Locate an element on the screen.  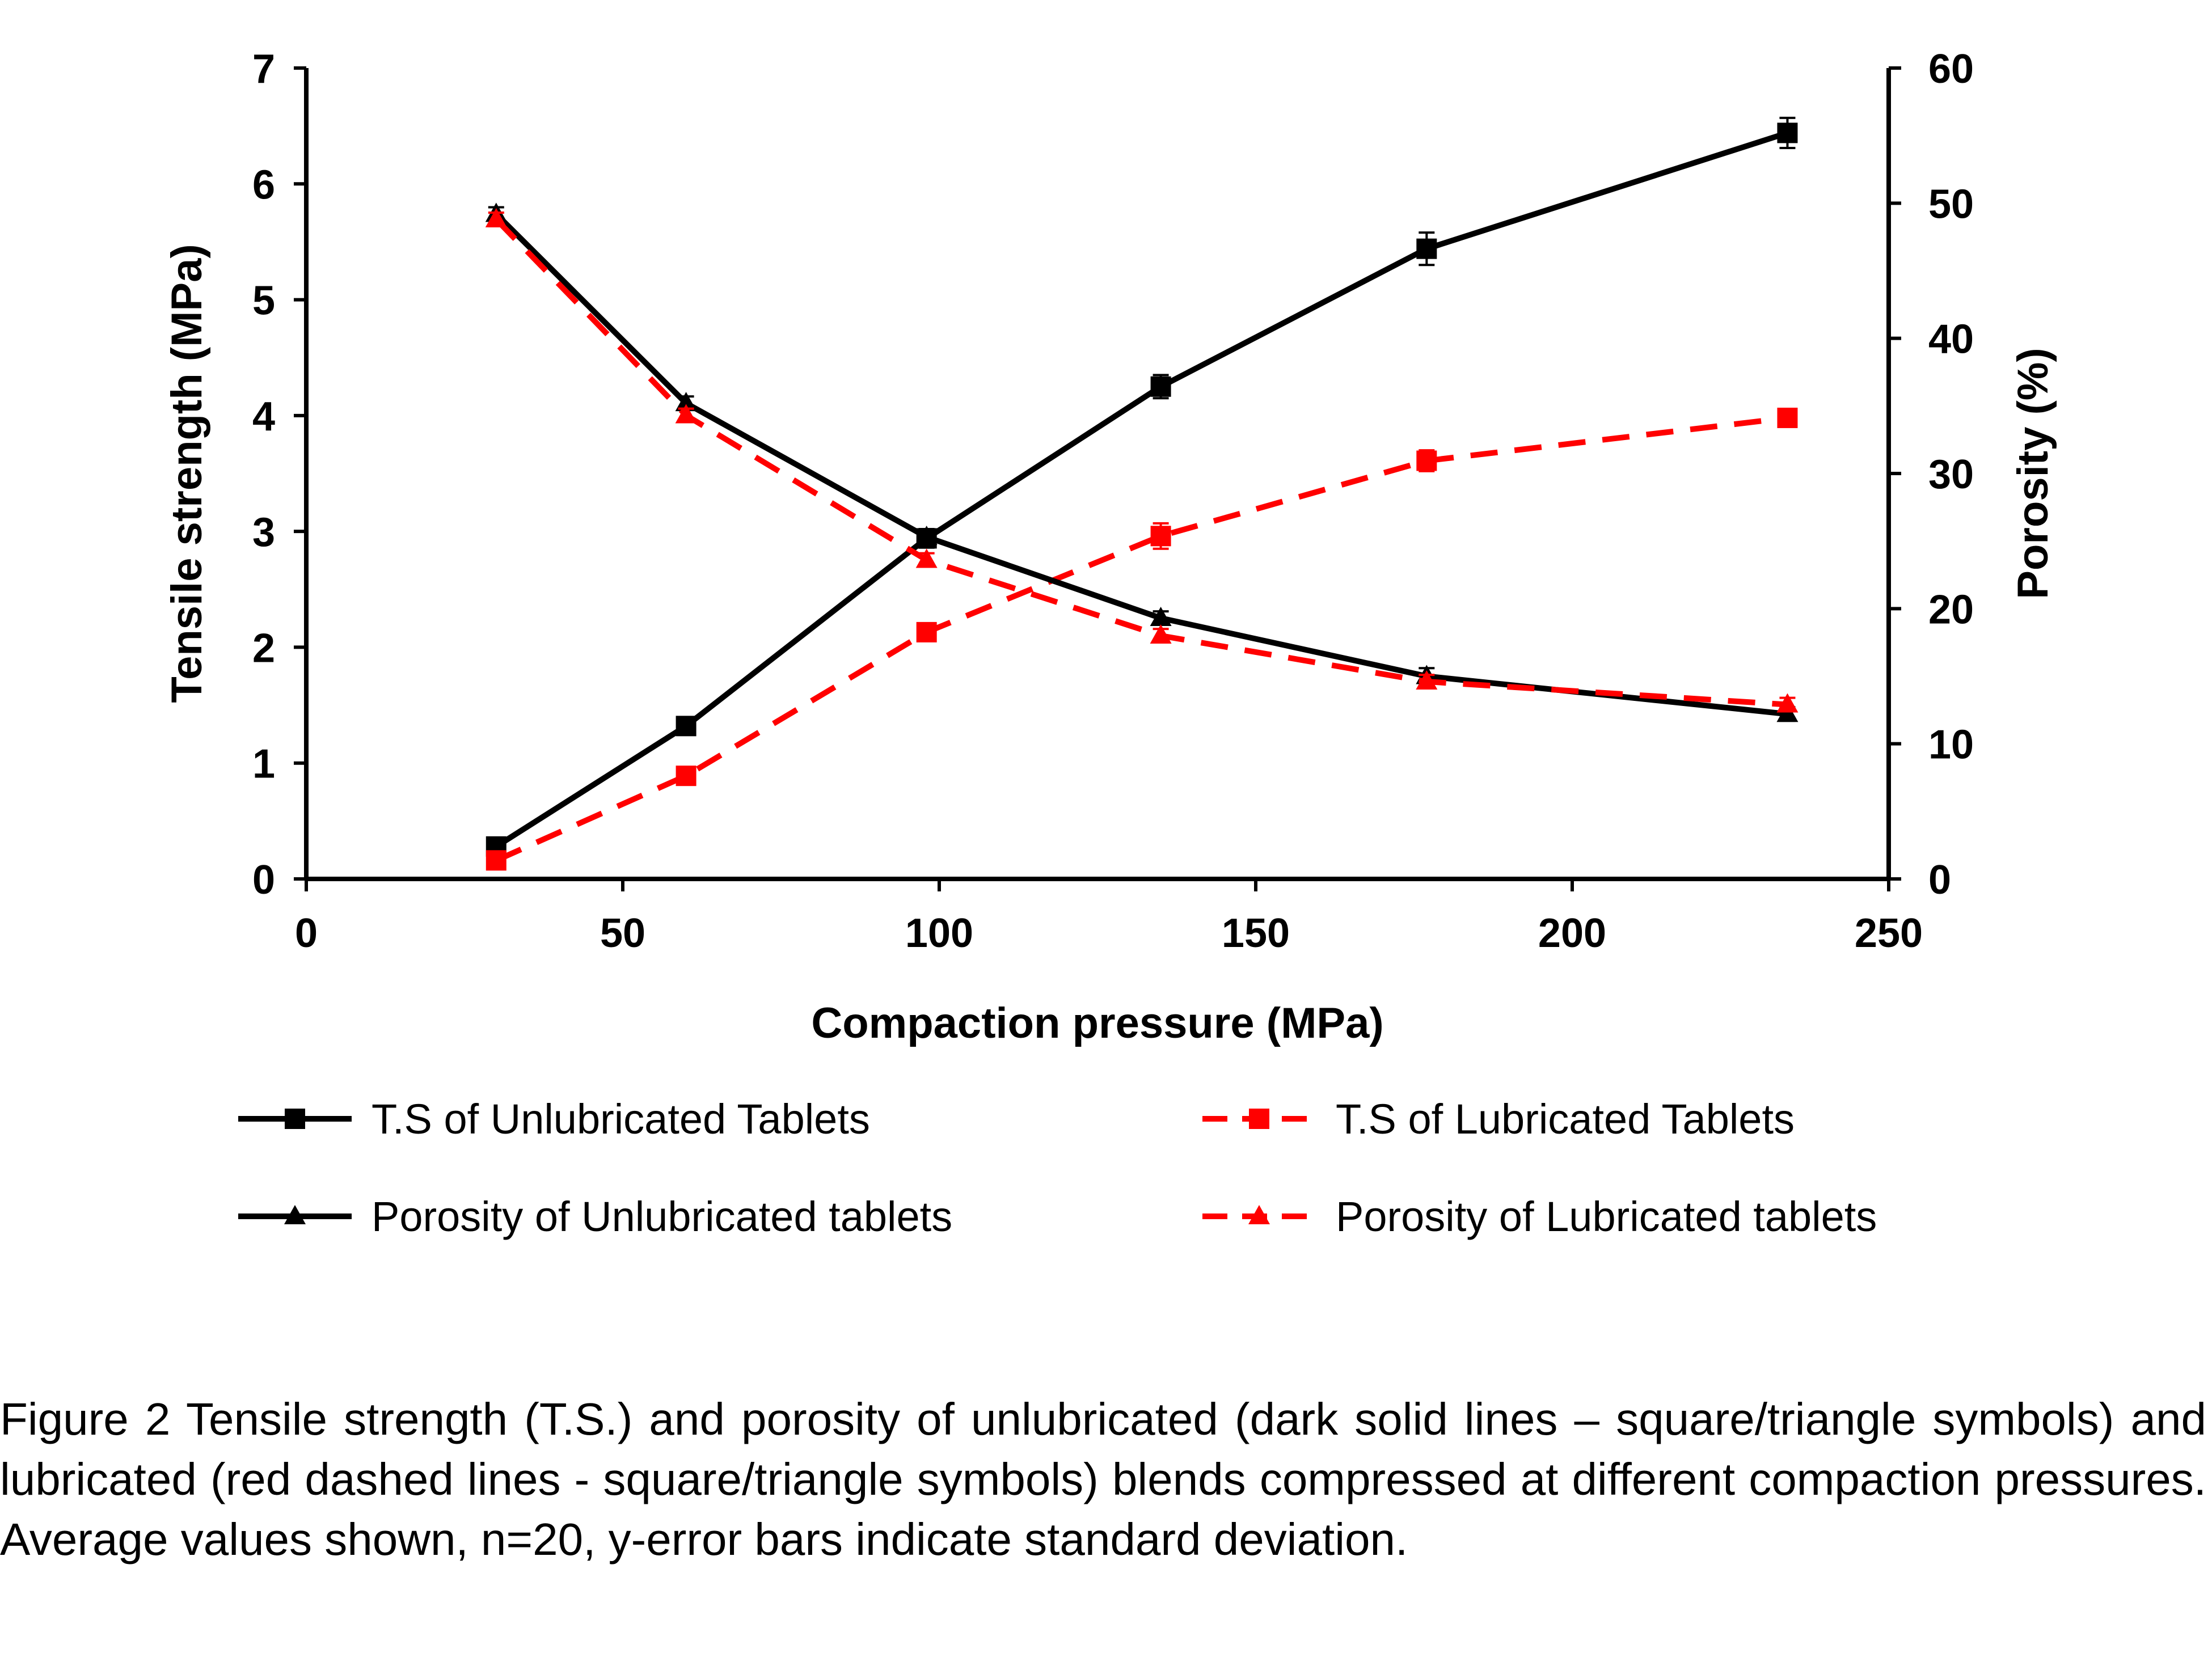
legend-item: Porosity of Unlubricated tablets is located at coordinates (595, 1216).